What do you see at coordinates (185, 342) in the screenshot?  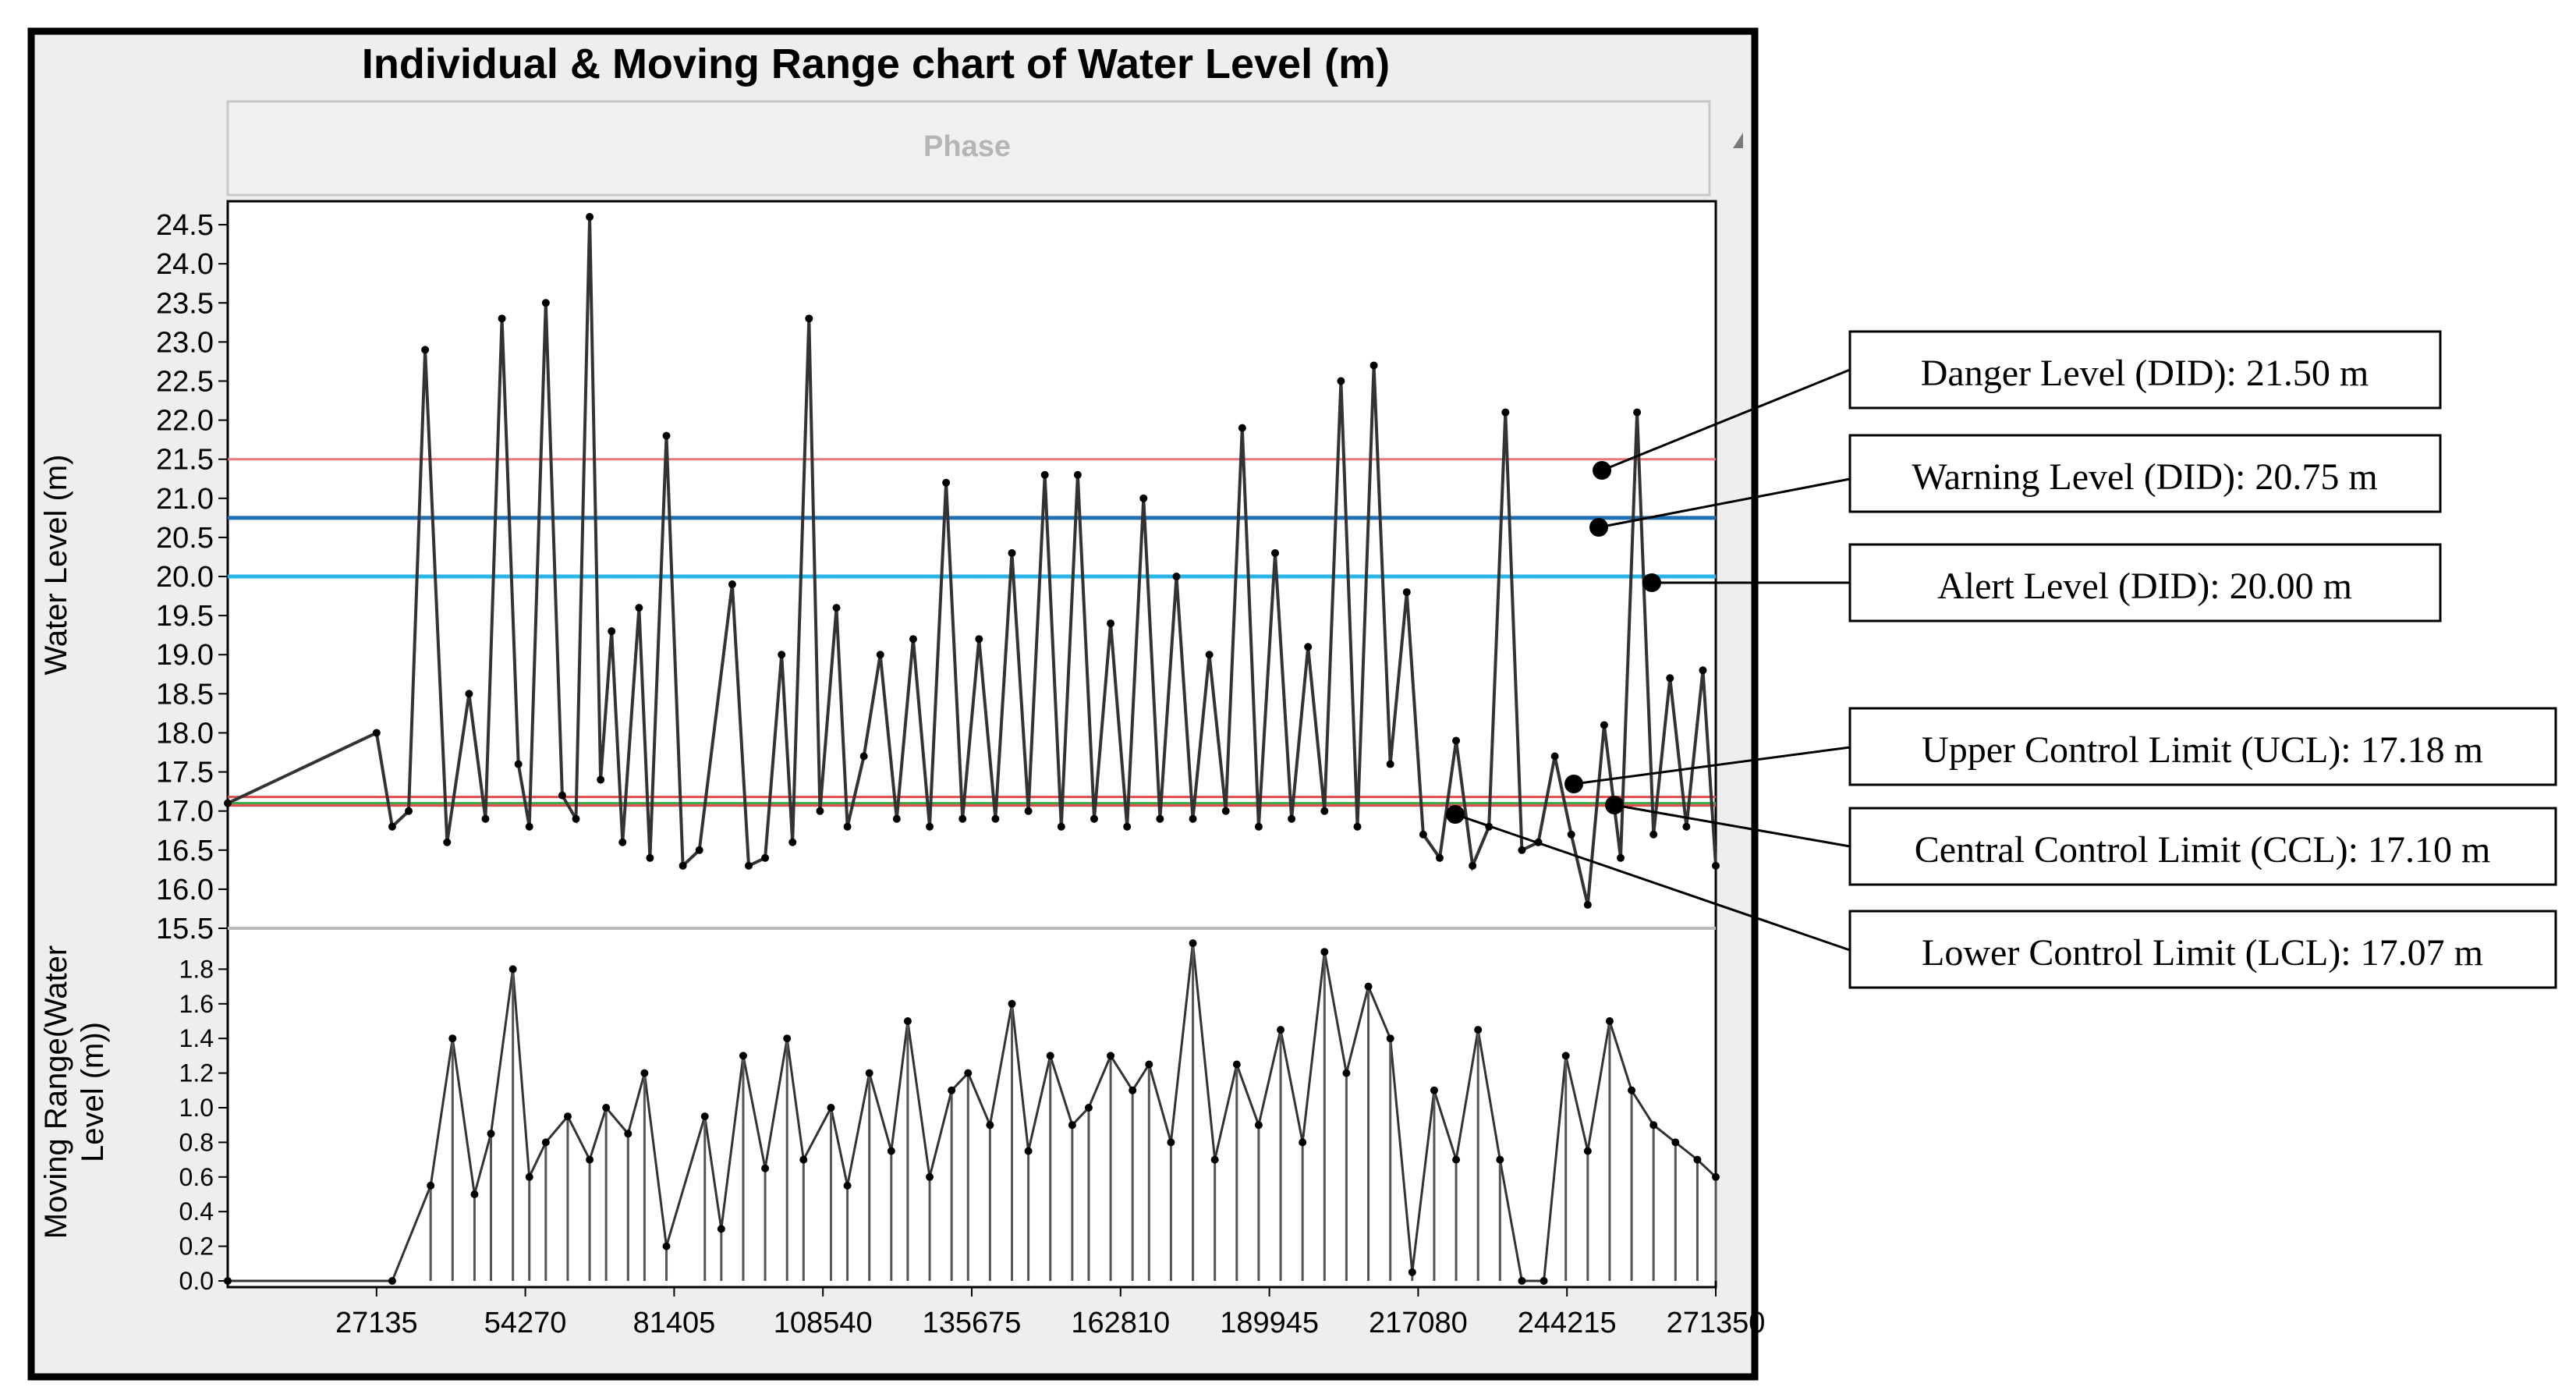 I see `top-y-tick-label: 23.0` at bounding box center [185, 342].